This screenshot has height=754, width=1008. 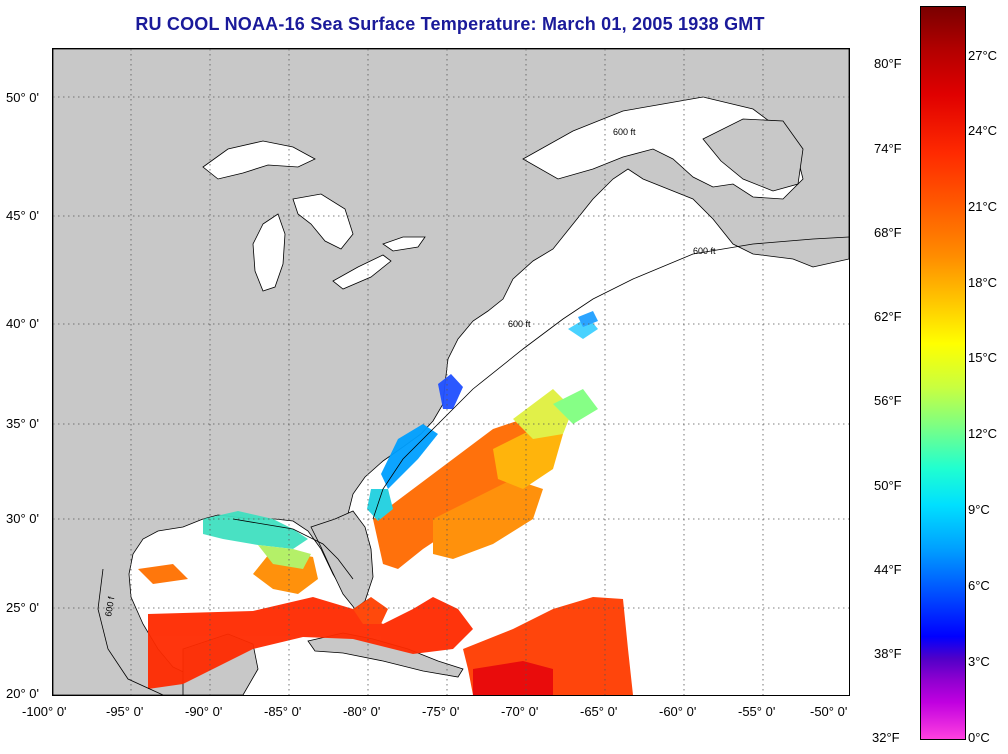 I want to click on lat-label-35: 35° 0', so click(x=22, y=423).